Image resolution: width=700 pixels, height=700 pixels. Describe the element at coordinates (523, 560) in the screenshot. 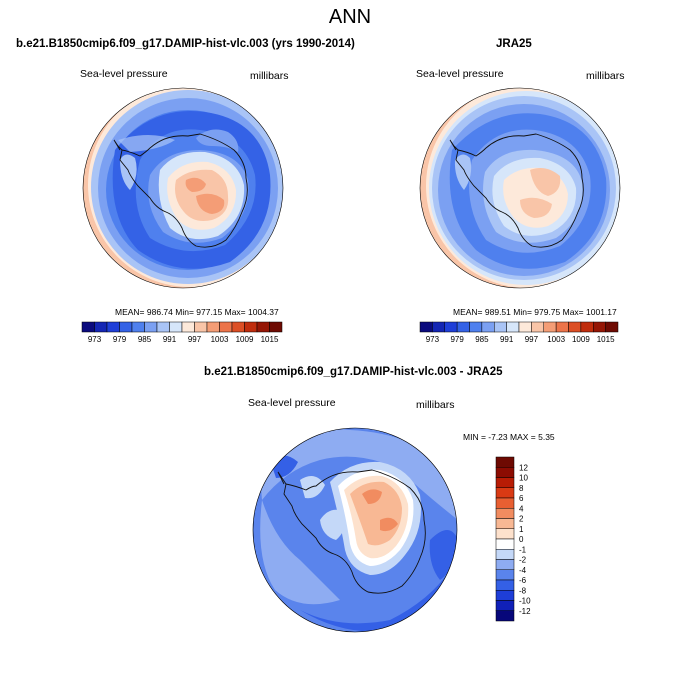

I see `colorbar-3-tick-label: -2` at that location.